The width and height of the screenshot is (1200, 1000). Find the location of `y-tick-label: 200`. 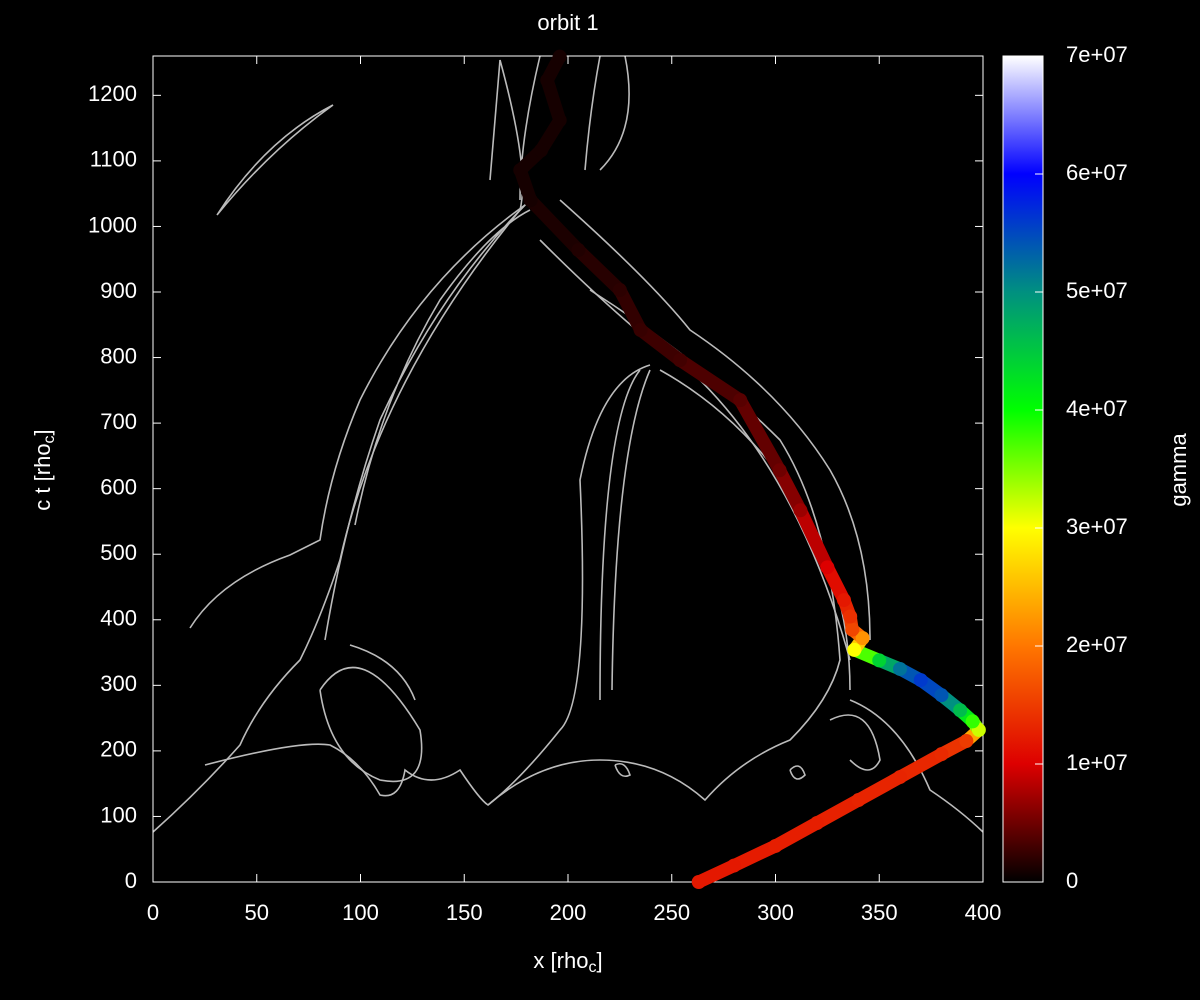

y-tick-label: 200 is located at coordinates (118, 749).